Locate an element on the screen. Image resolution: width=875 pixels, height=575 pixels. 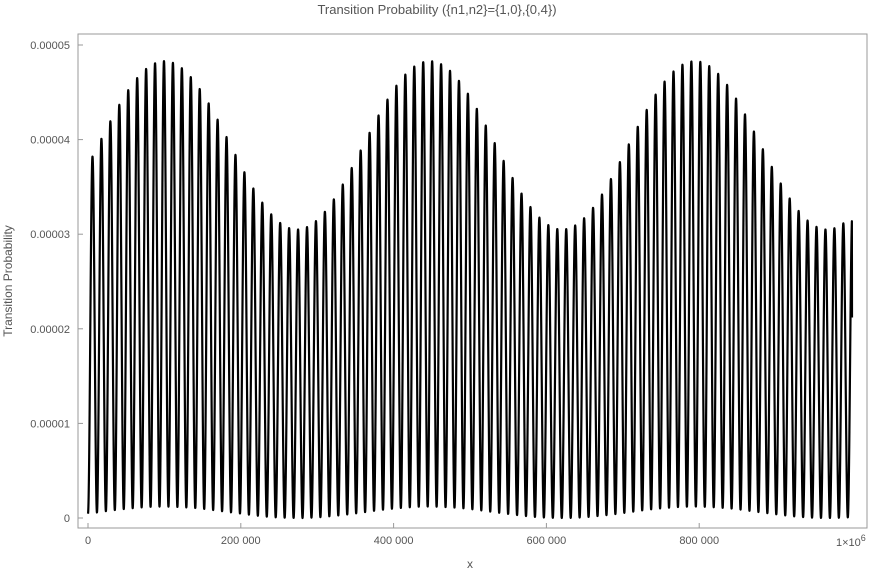
x-axis-end-label: 1×10⁶ is located at coordinates (851, 541).